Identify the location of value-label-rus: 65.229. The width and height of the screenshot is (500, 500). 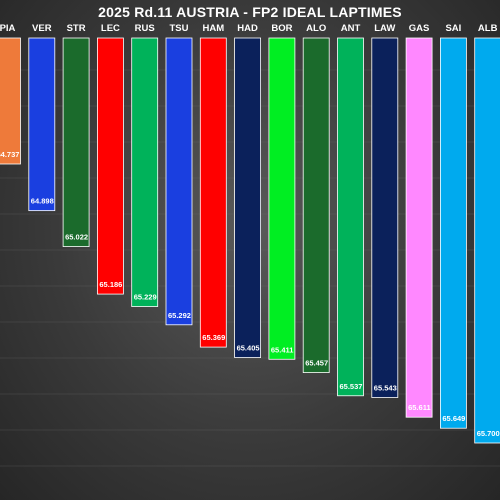
(145, 297).